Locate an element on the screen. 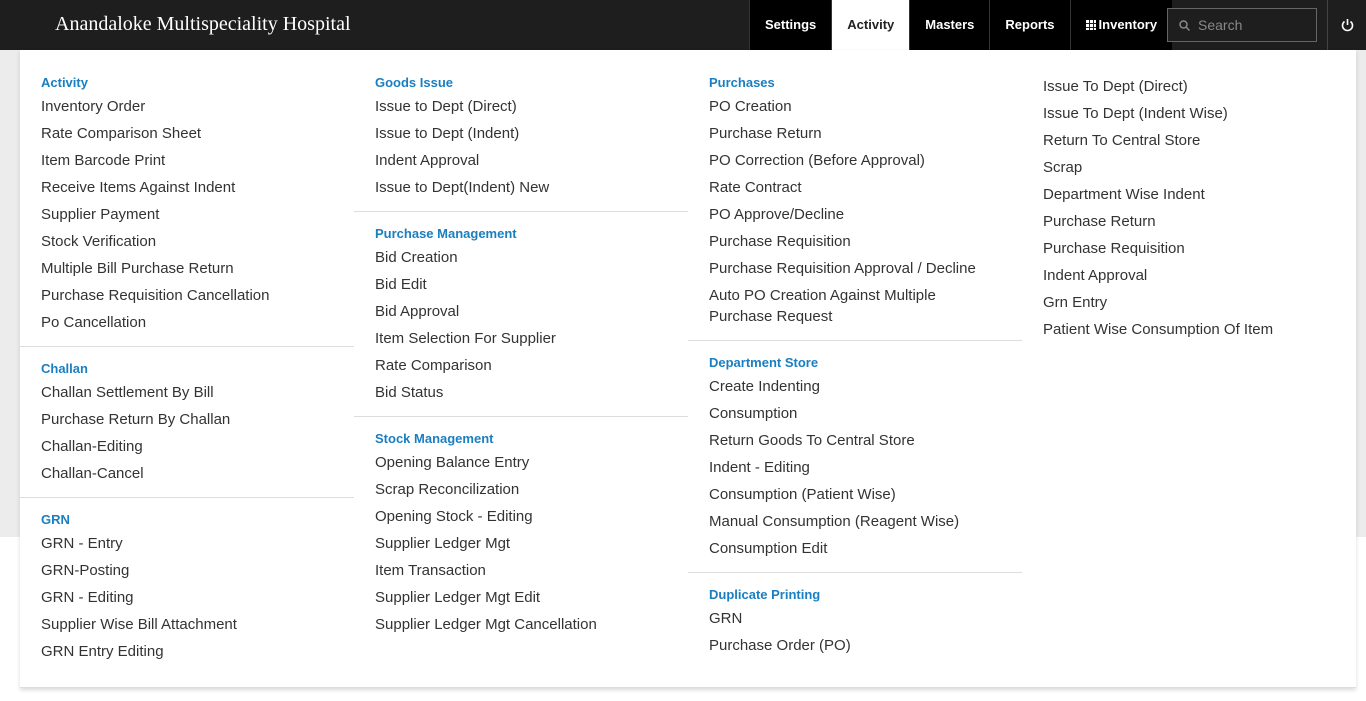 Image resolution: width=1366 pixels, height=701 pixels. menu-item: Indent - Editing is located at coordinates (759, 467).